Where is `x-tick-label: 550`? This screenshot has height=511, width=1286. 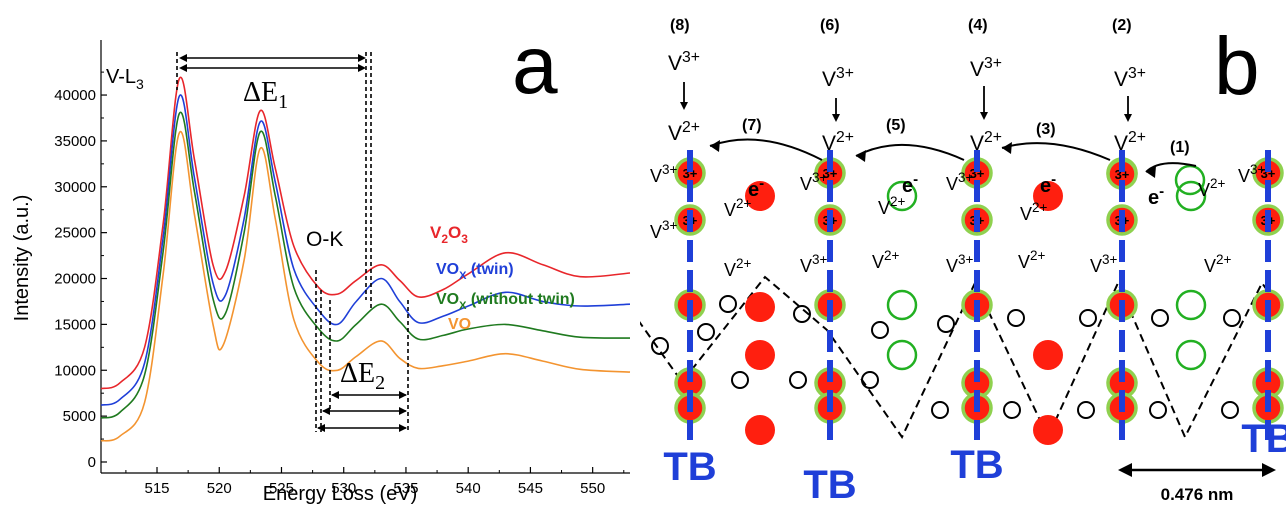
x-tick-label: 550 is located at coordinates (592, 488).